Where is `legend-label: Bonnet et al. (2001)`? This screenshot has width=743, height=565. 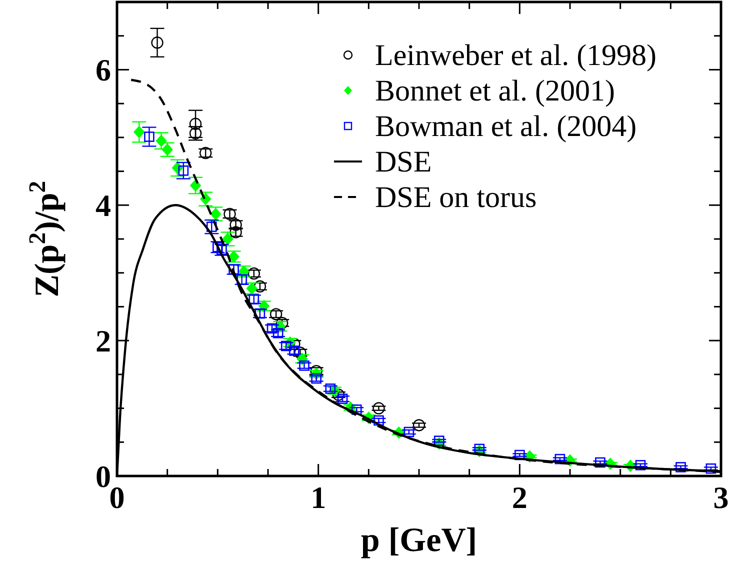
legend-label: Bonnet et al. (2001) is located at coordinates (495, 91).